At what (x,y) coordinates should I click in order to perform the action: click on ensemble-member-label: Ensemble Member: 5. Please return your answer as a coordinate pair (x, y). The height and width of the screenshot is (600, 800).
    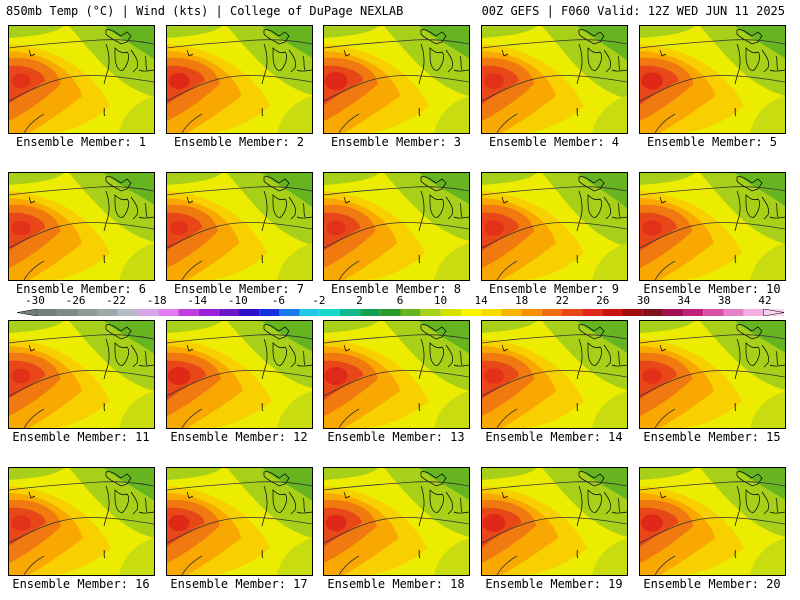
    Looking at the image, I should click on (712, 142).